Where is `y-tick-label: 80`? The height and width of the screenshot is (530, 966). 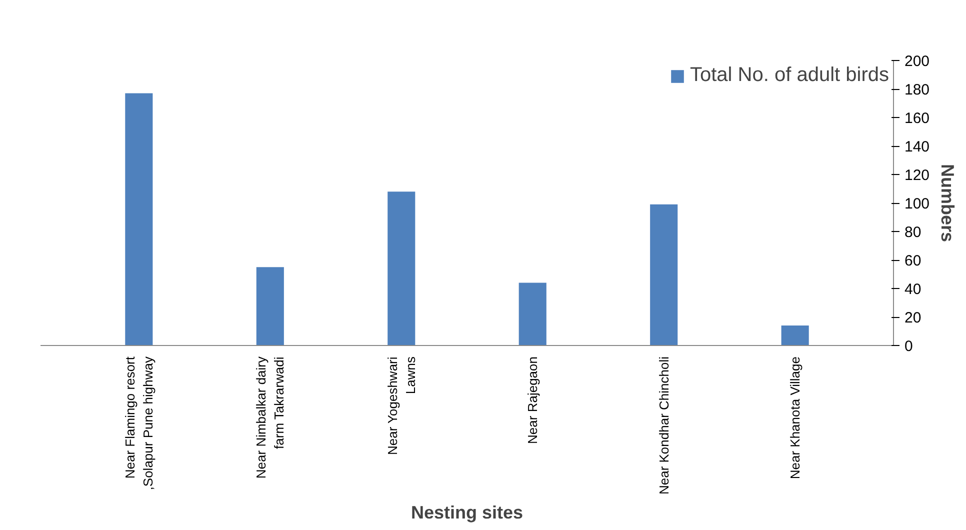
y-tick-label: 80 is located at coordinates (913, 232).